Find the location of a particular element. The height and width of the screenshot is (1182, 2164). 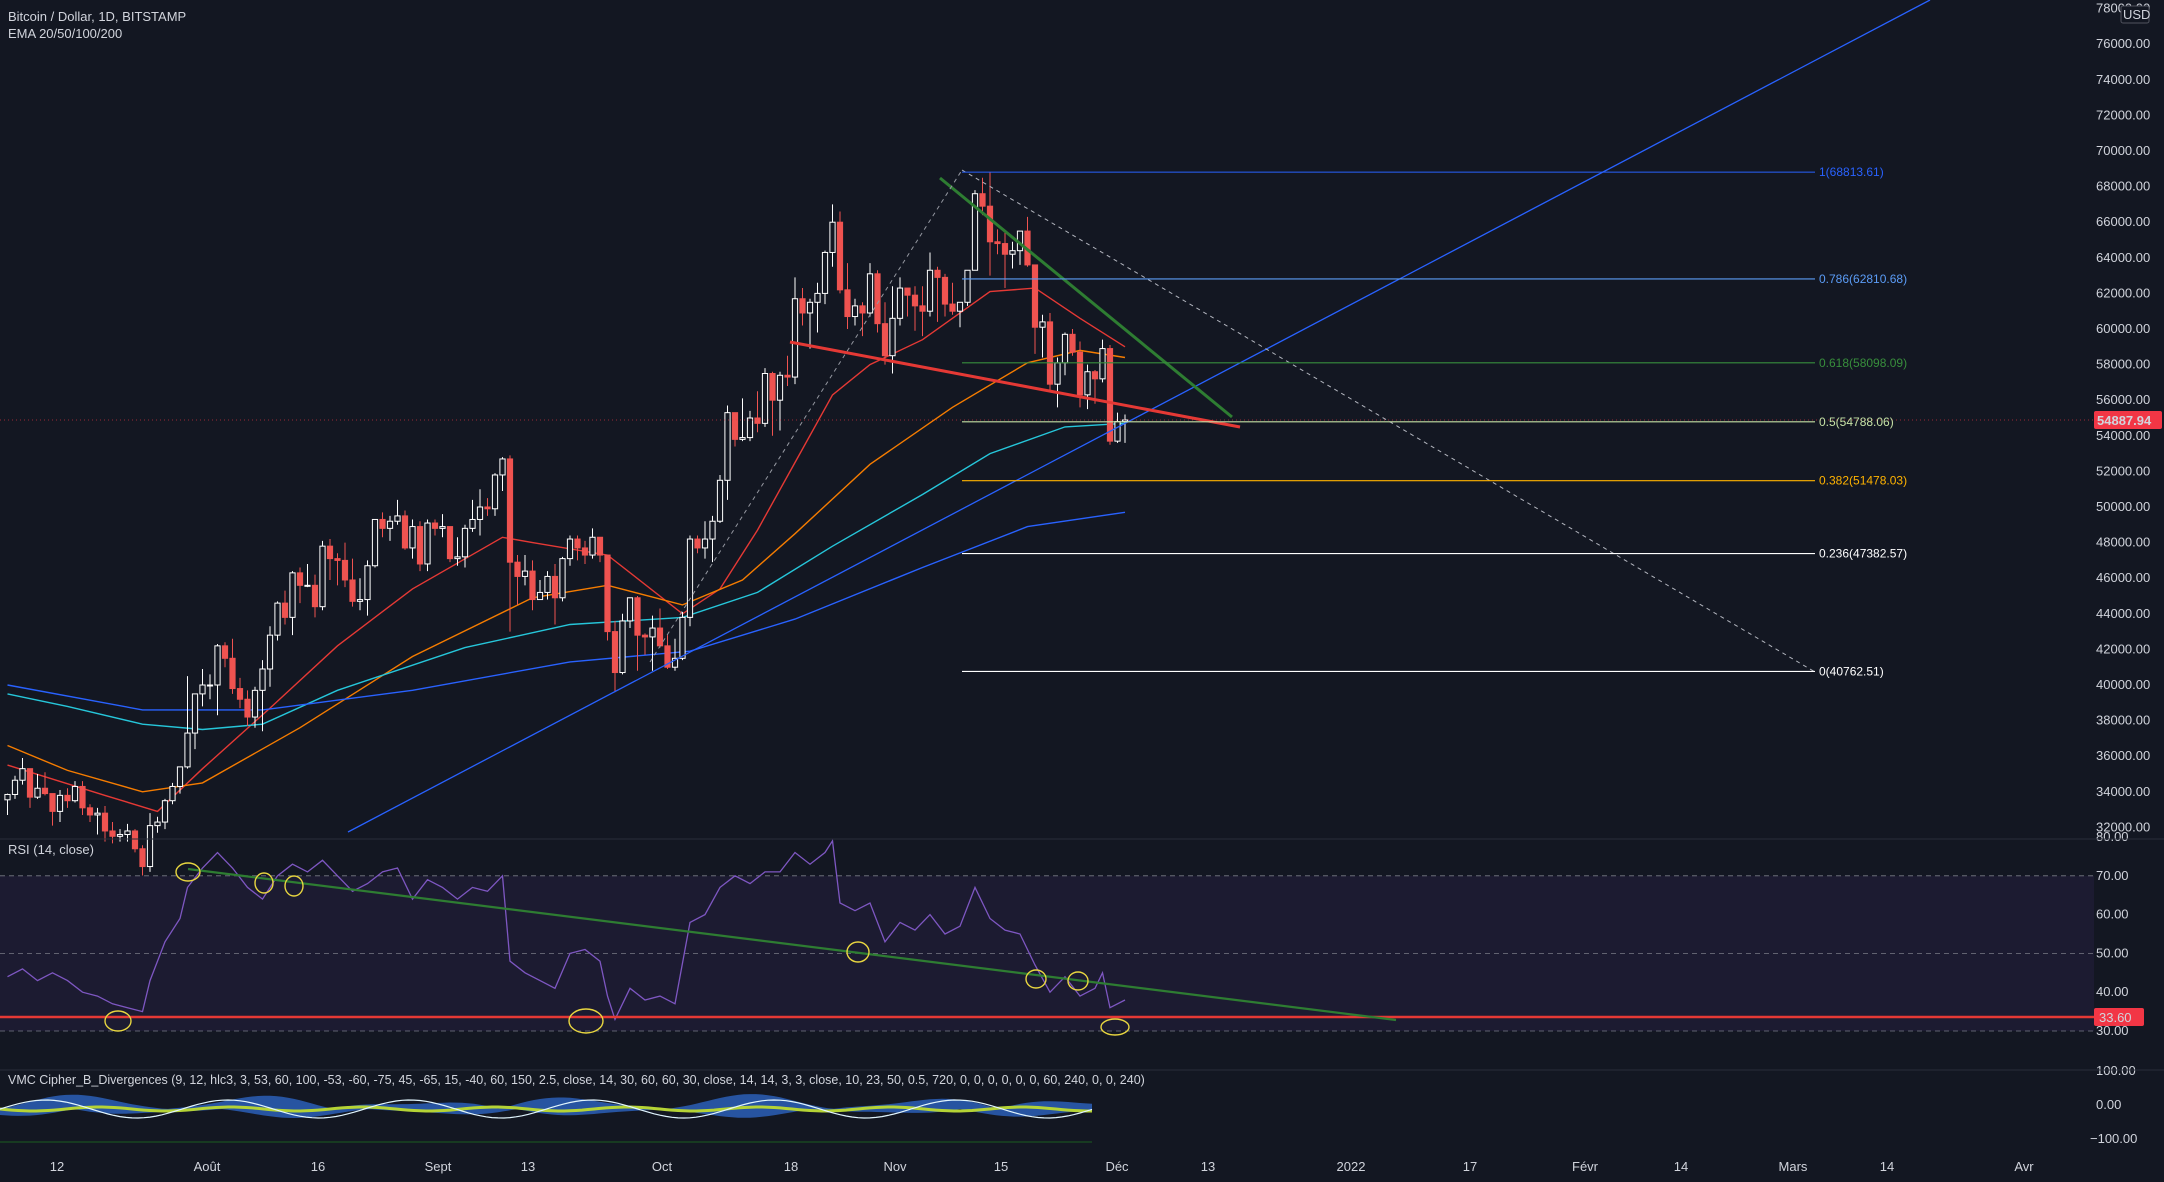

fib-level-label: 0.786(62810.68) is located at coordinates (1863, 279).